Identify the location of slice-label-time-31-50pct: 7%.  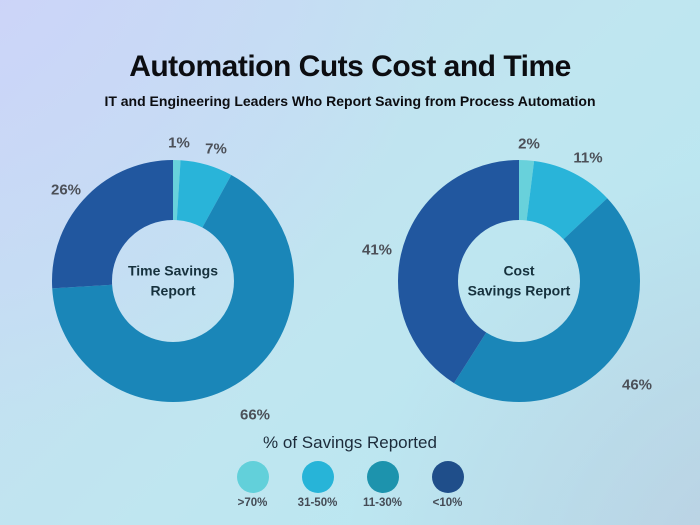
(216, 149).